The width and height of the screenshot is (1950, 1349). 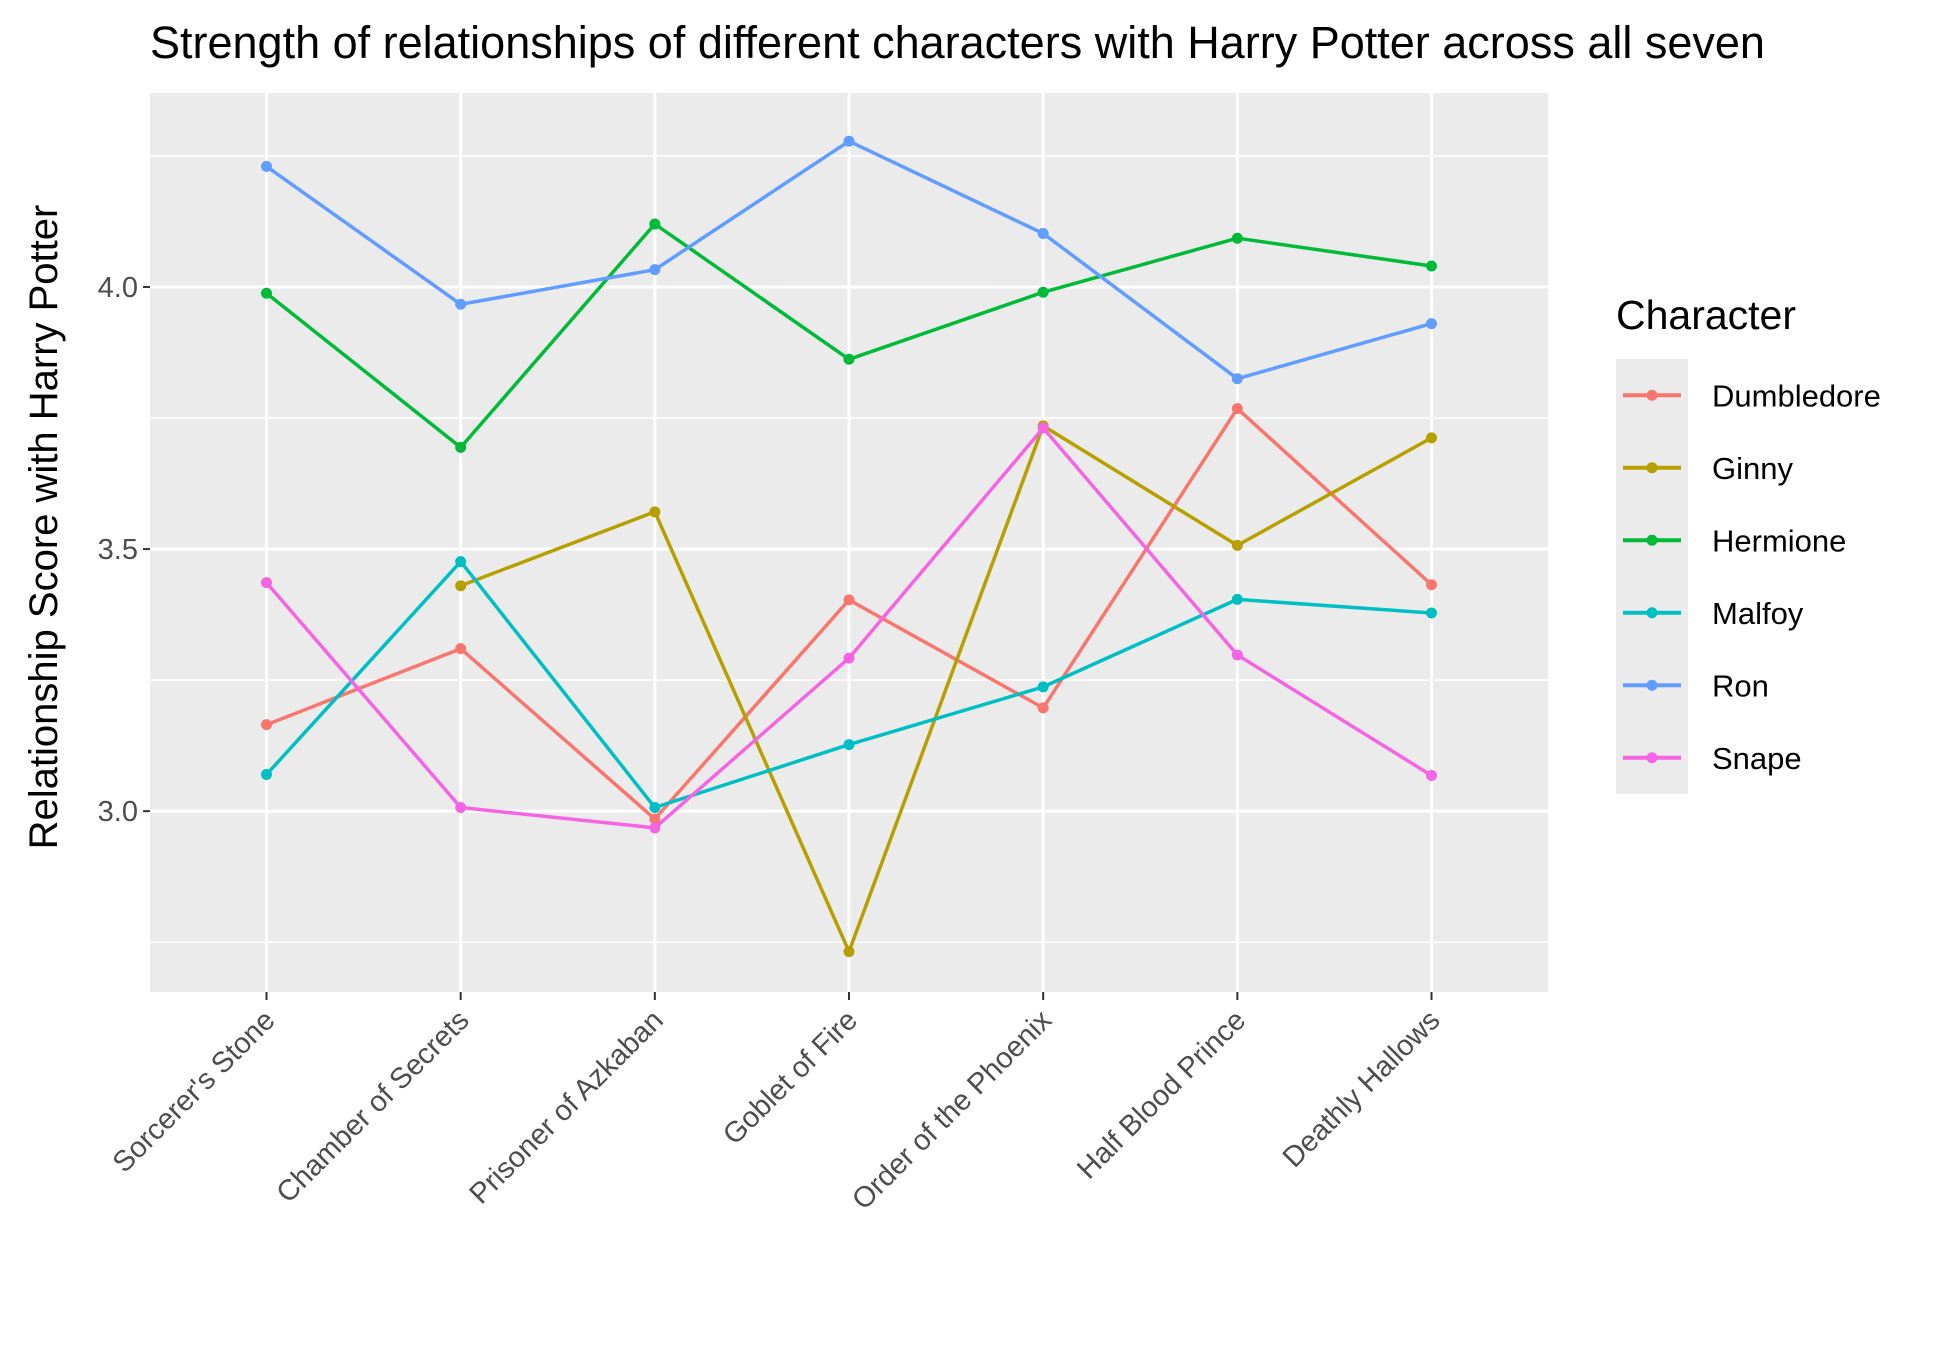 What do you see at coordinates (1757, 758) in the screenshot?
I see `legend-label-snape: Snape` at bounding box center [1757, 758].